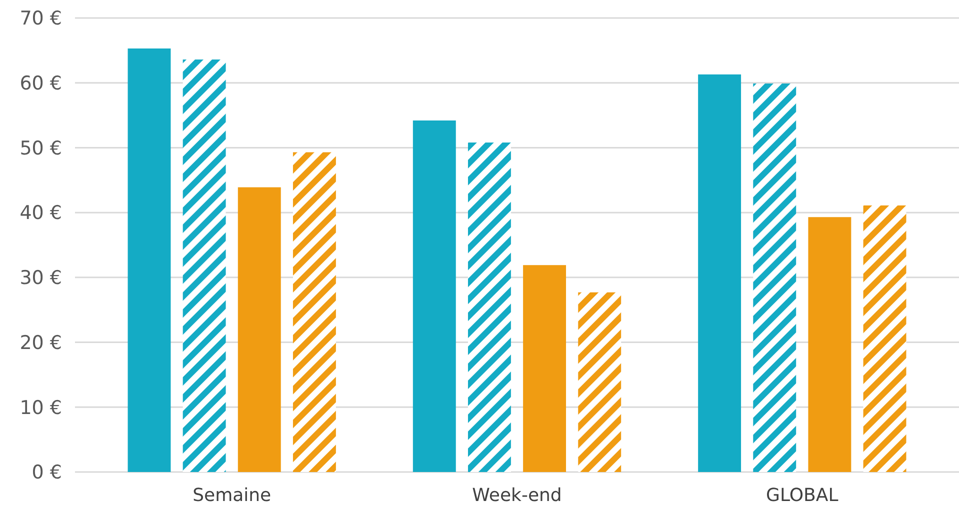 The height and width of the screenshot is (513, 959). I want to click on y-tick-label: 0 €, so click(47, 473).